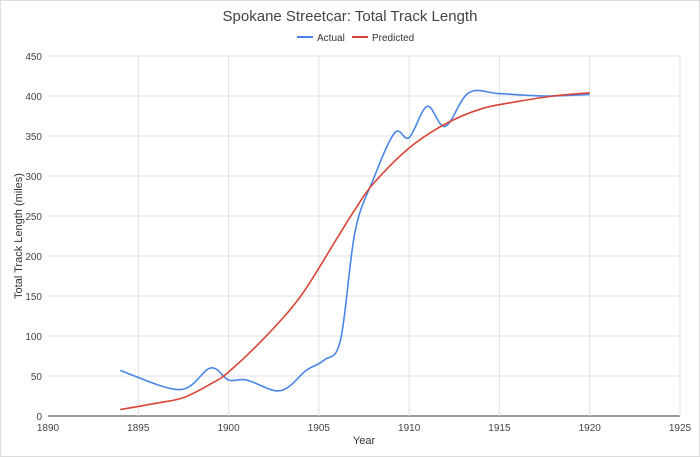  I want to click on y-axis-label: Total Track Length (miles), so click(19, 236).